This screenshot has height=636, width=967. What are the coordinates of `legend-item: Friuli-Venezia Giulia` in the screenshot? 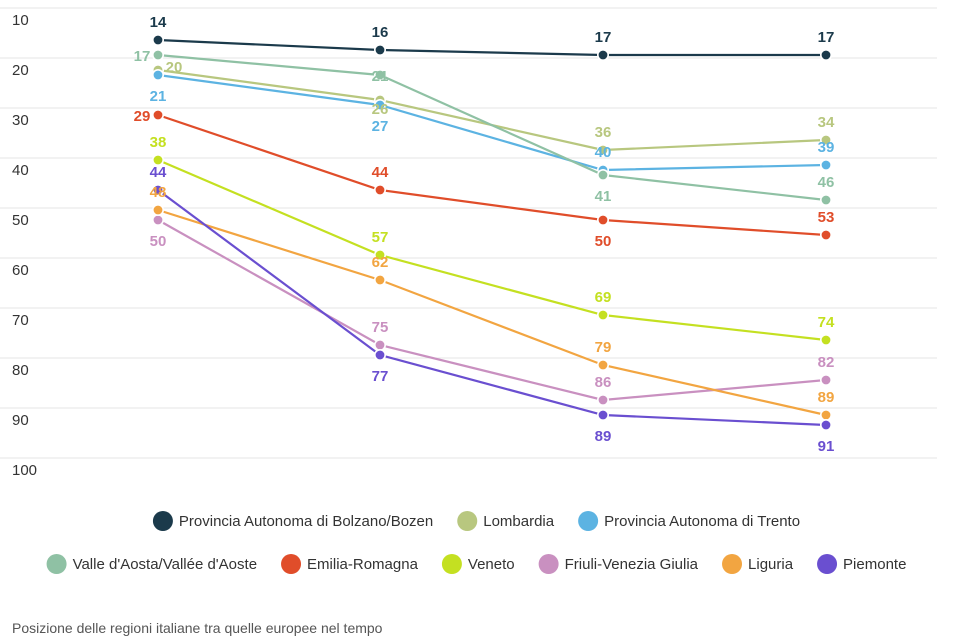 It's located at (618, 564).